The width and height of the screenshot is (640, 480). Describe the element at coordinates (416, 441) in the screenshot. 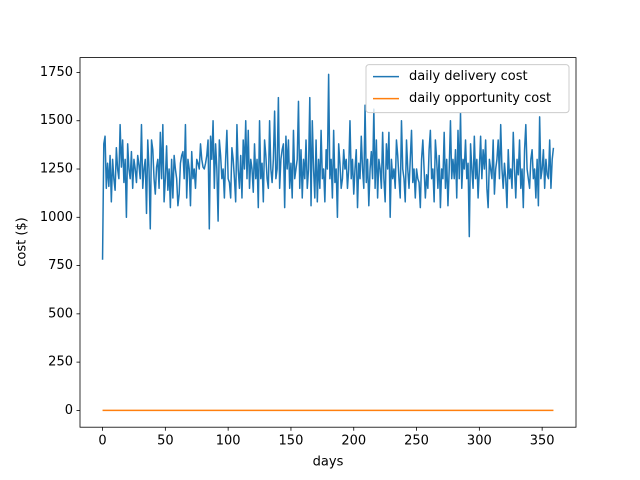

I see `x-tick-label: 250` at that location.